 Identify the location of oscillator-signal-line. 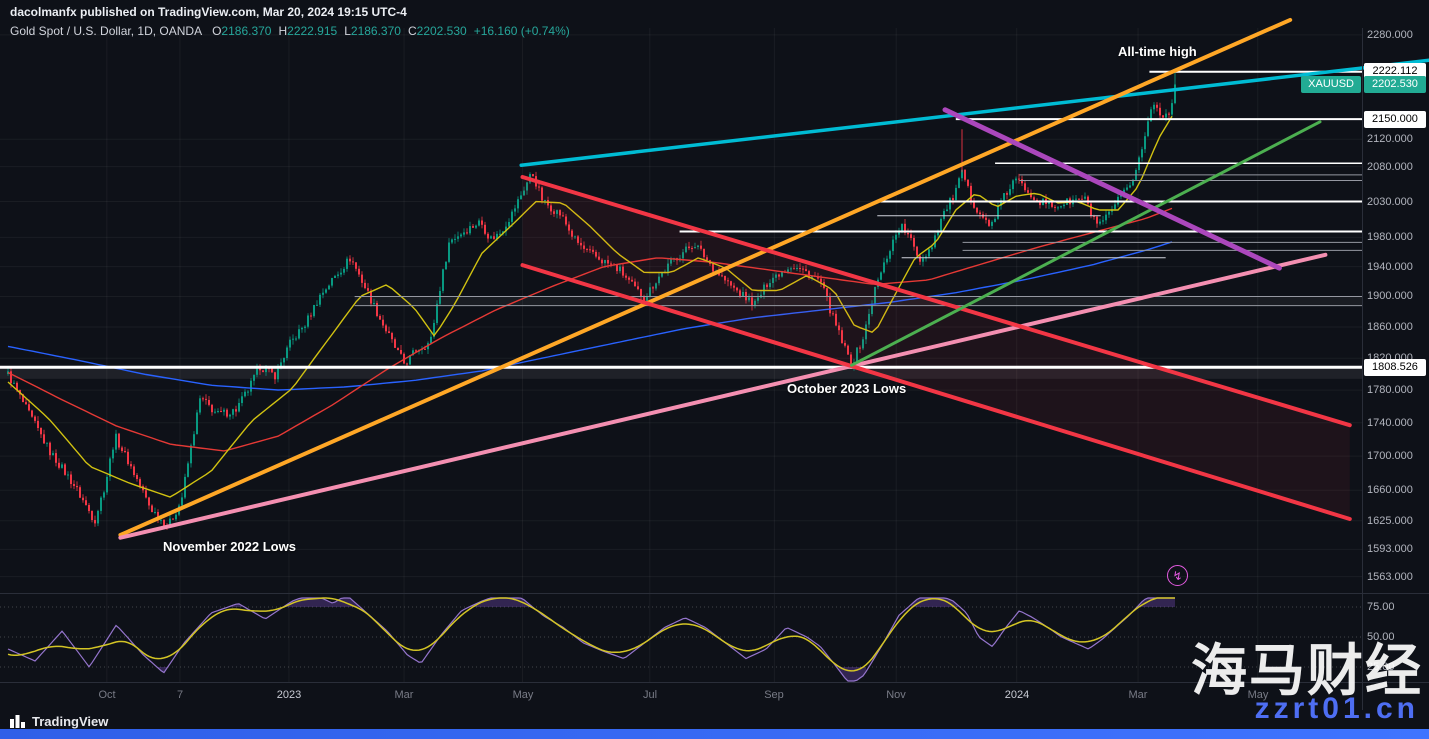
(591, 634).